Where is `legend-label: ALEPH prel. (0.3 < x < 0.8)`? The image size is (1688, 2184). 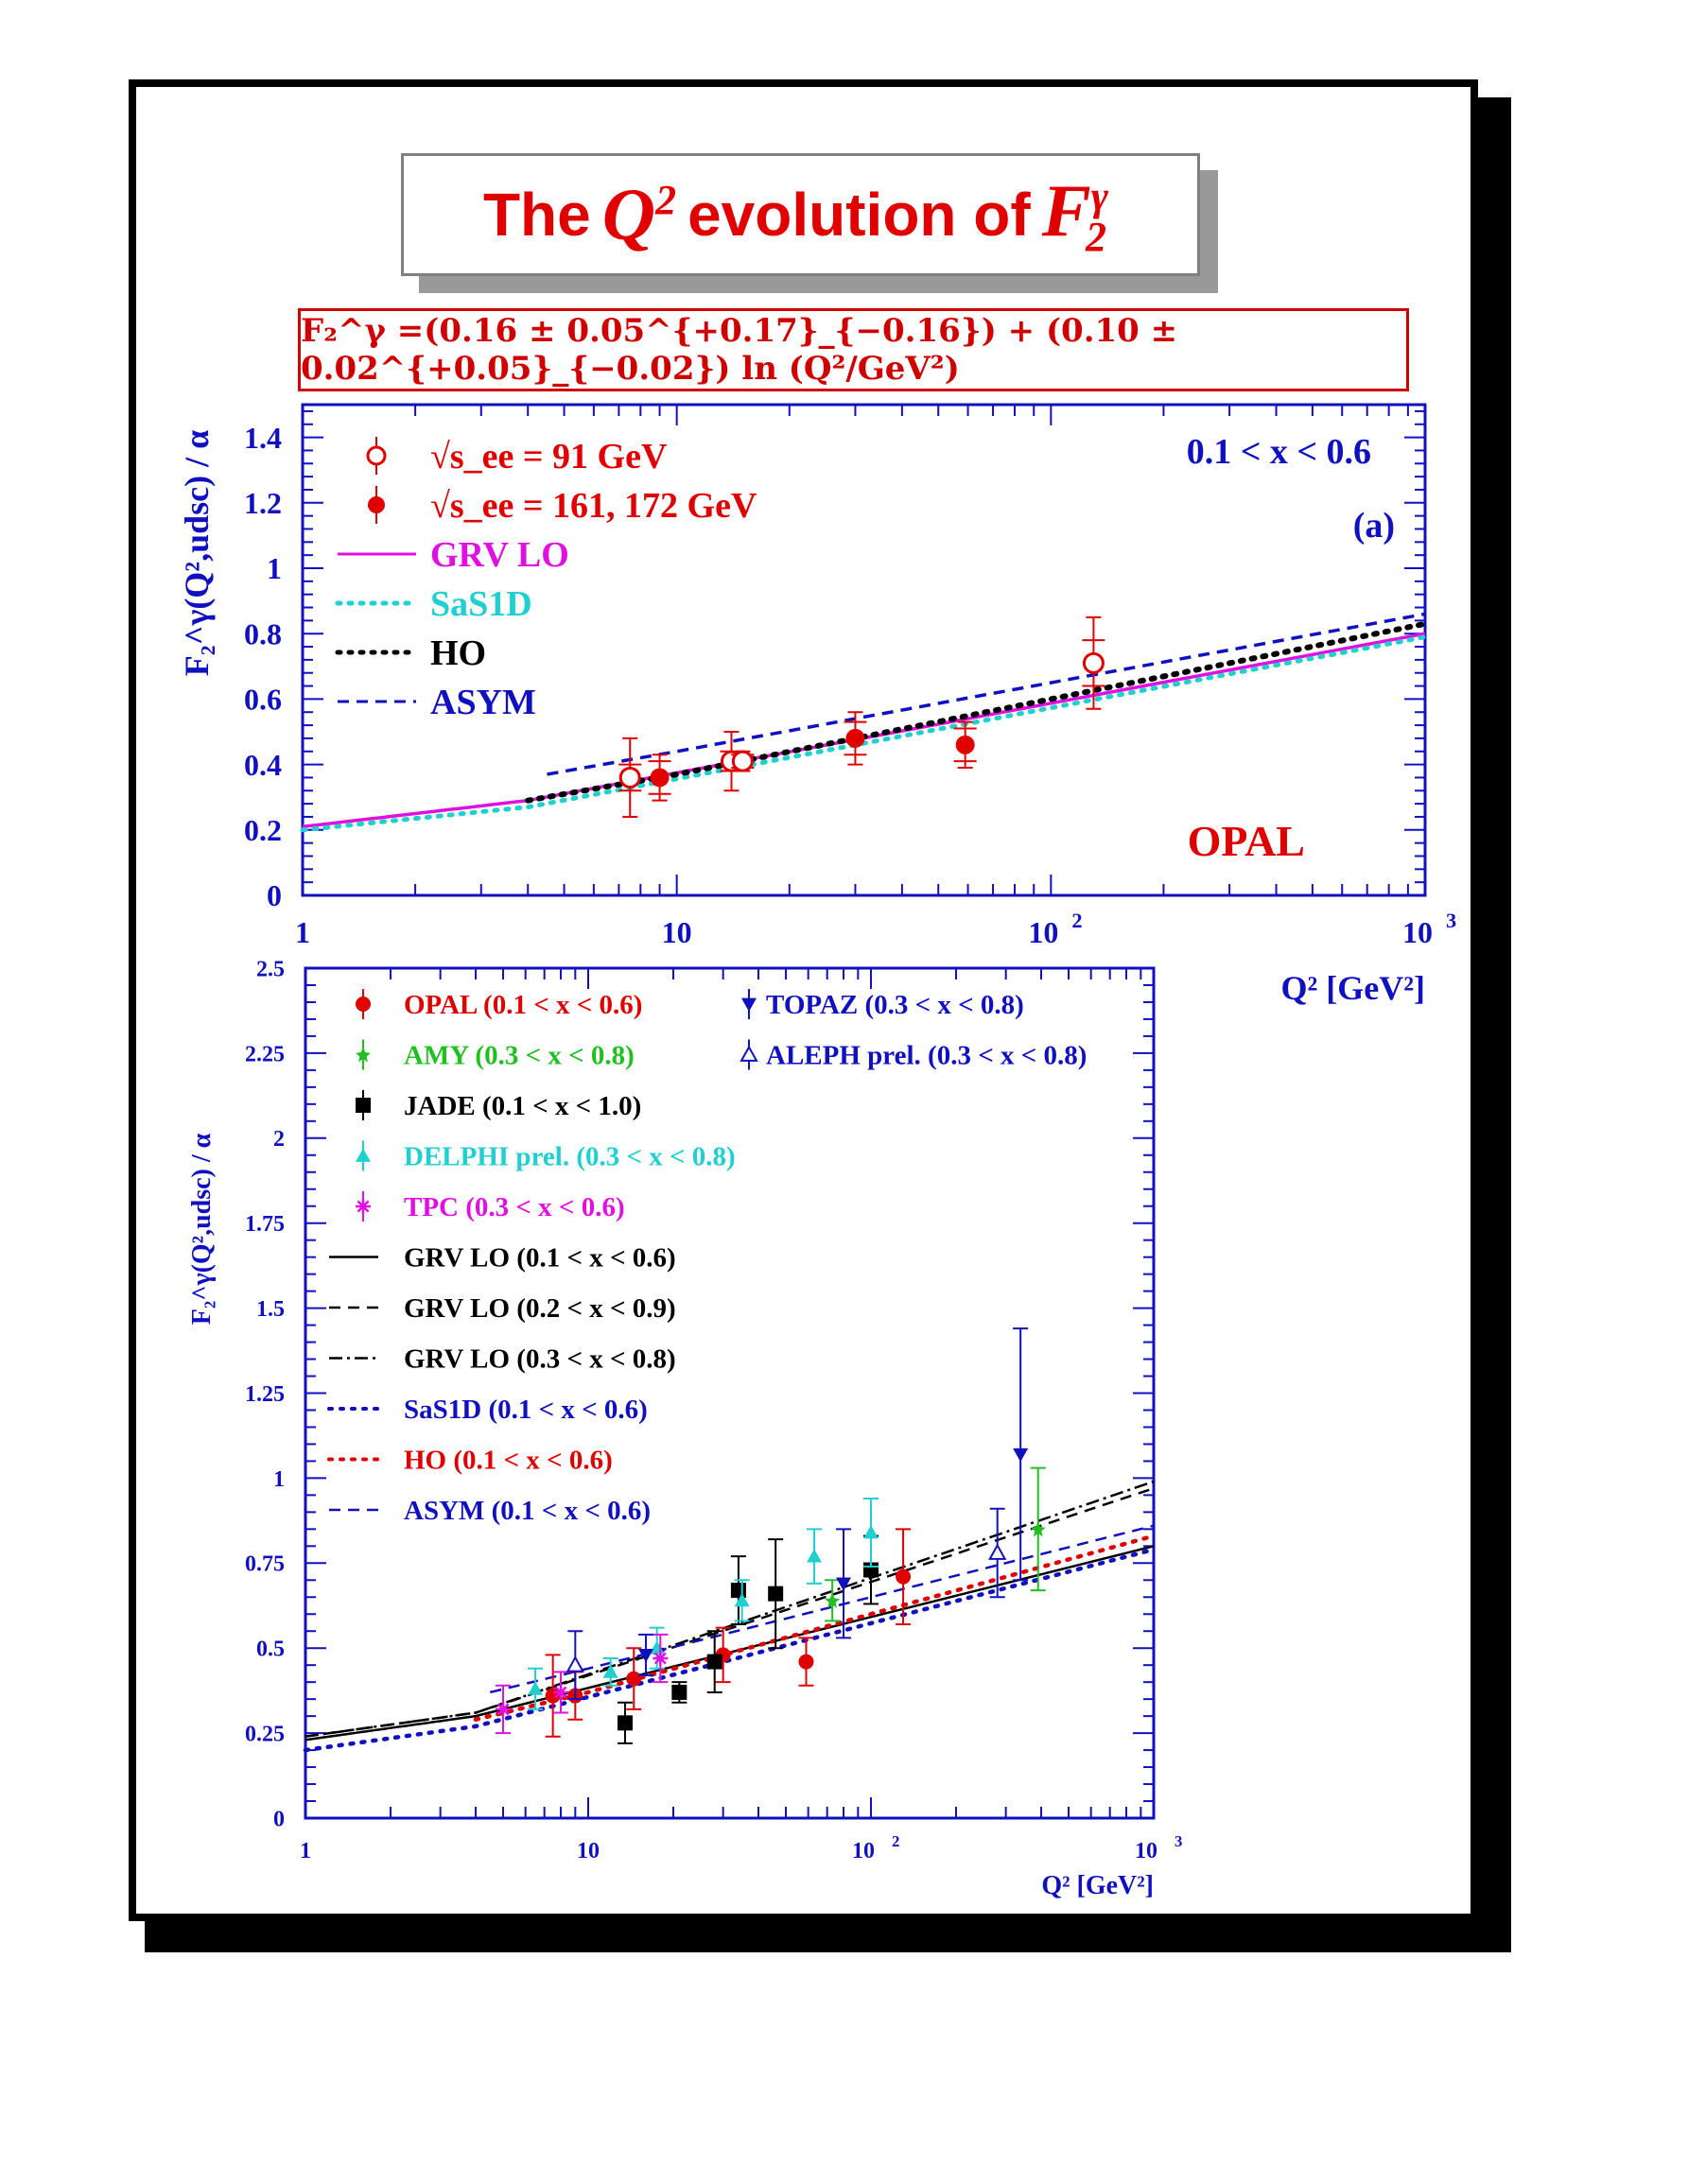 legend-label: ALEPH prel. (0.3 < x < 0.8) is located at coordinates (926, 1056).